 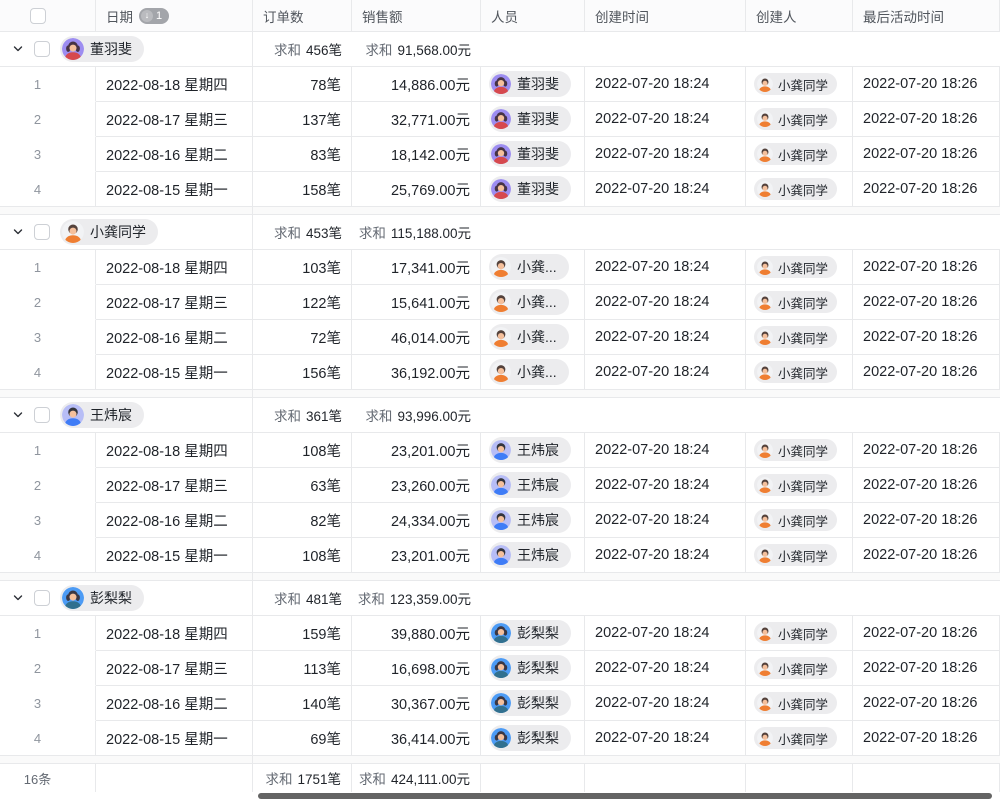 I want to click on sales-cell: 25,769.00元, so click(x=416, y=189).